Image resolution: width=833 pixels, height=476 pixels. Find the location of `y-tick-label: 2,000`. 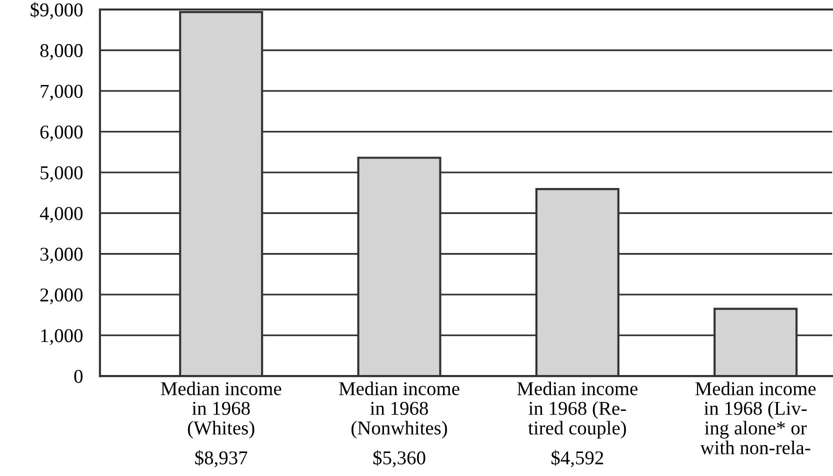

y-tick-label: 2,000 is located at coordinates (61, 296).